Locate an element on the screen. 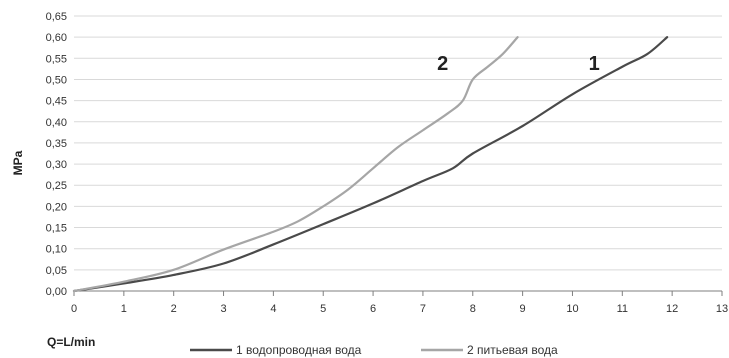 This screenshot has height=358, width=729. x-tick-label: 13 is located at coordinates (722, 309).